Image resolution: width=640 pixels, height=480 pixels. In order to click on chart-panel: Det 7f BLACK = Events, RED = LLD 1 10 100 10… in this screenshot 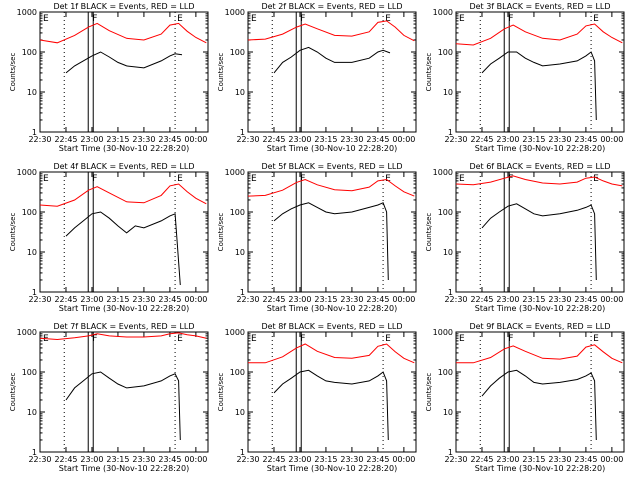, I will do `click(109, 397)`.